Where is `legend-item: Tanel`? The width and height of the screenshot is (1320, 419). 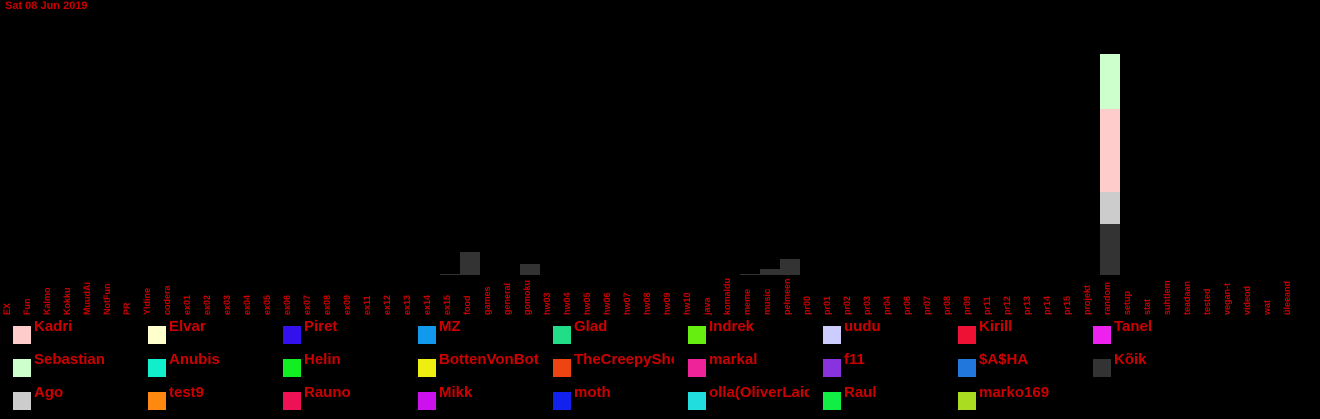
legend-item: Tanel is located at coordinates (1147, 331).